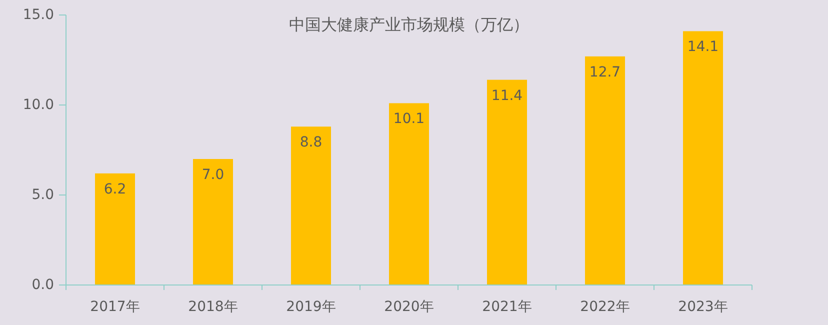 The height and width of the screenshot is (325, 828). What do you see at coordinates (213, 175) in the screenshot?
I see `data-label: 7.0` at bounding box center [213, 175].